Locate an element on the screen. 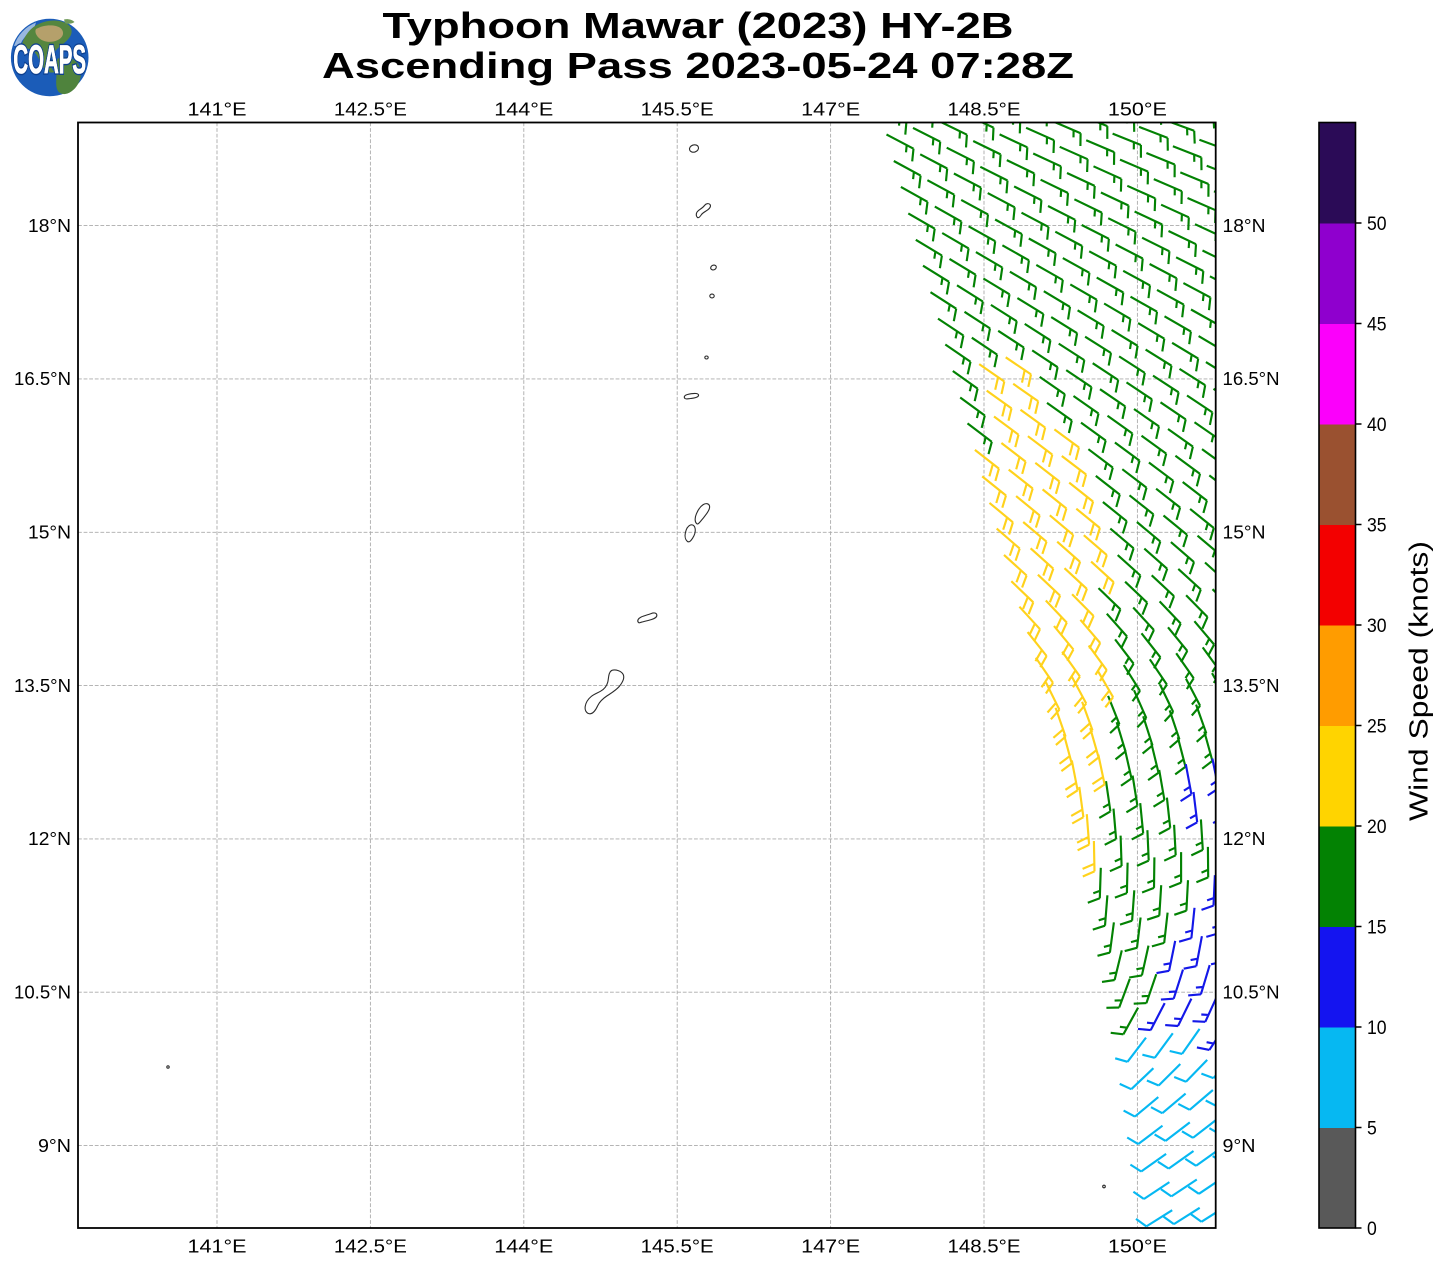 The height and width of the screenshot is (1269, 1456). svg-text: 20 is located at coordinates (1377, 827).